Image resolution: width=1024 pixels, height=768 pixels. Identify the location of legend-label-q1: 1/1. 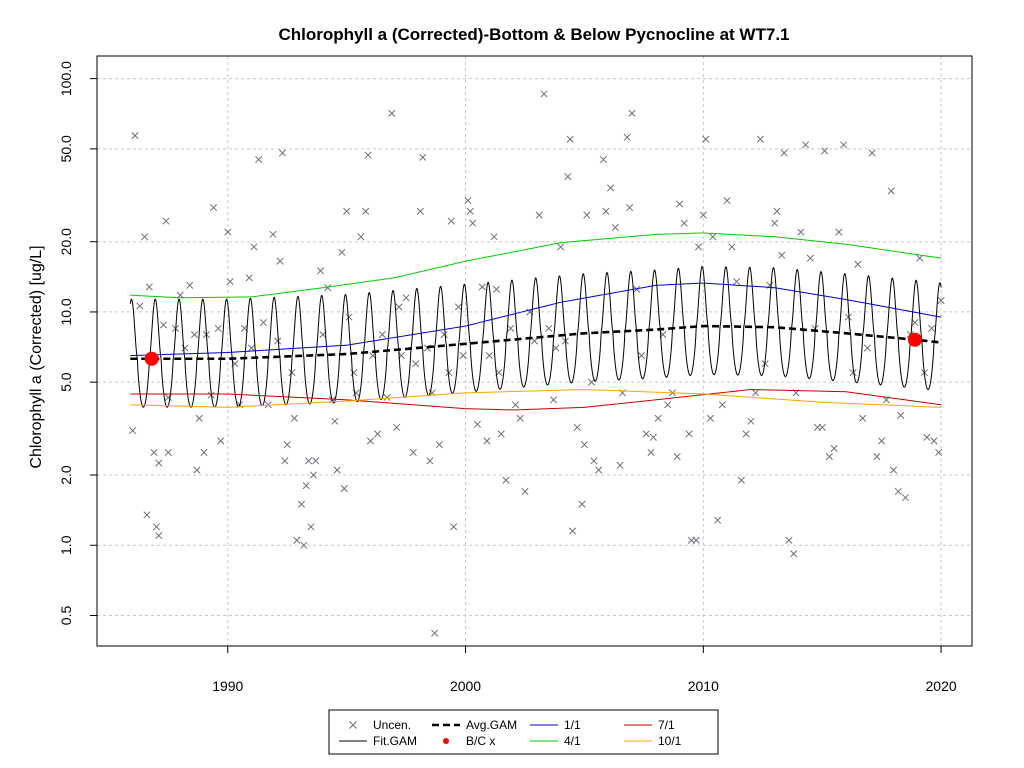
(572, 725).